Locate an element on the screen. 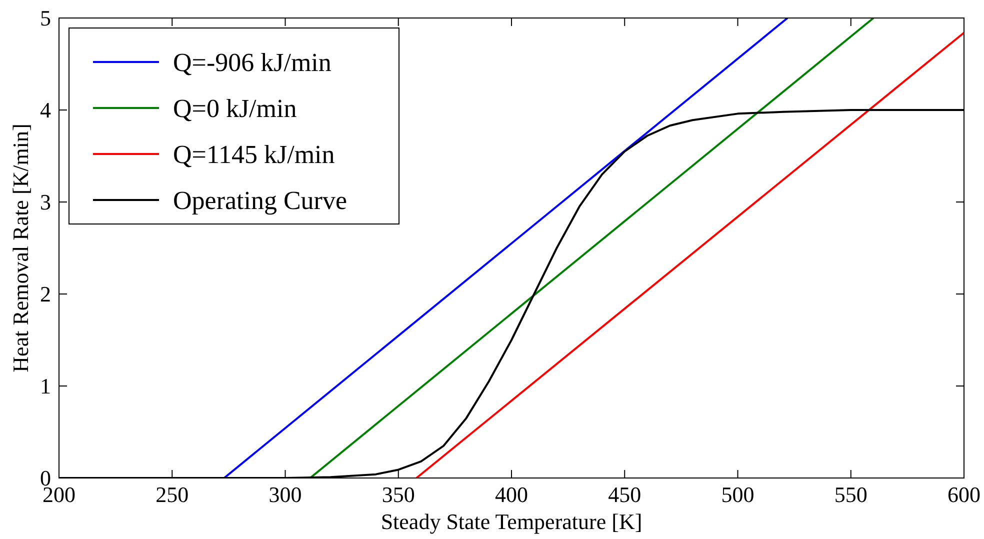 This screenshot has width=984, height=539. x-tick-label: 300 is located at coordinates (285, 494).